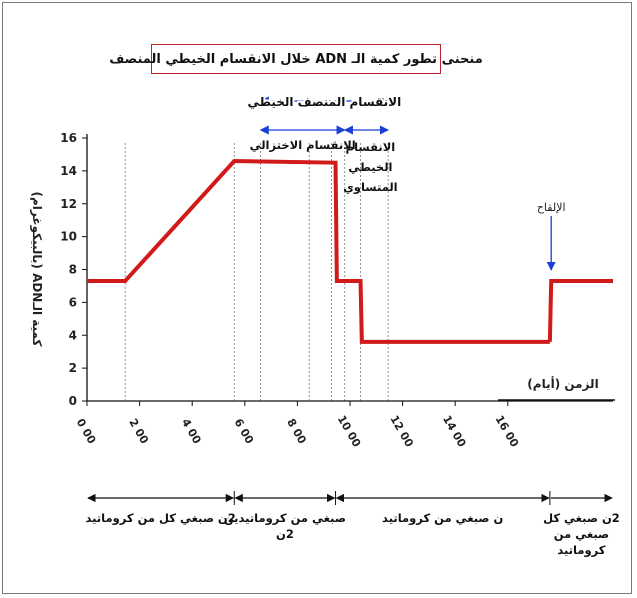 The image size is (637, 598). What do you see at coordinates (244, 431) in the screenshot?
I see `x-tick-label: 6 00` at bounding box center [244, 431].